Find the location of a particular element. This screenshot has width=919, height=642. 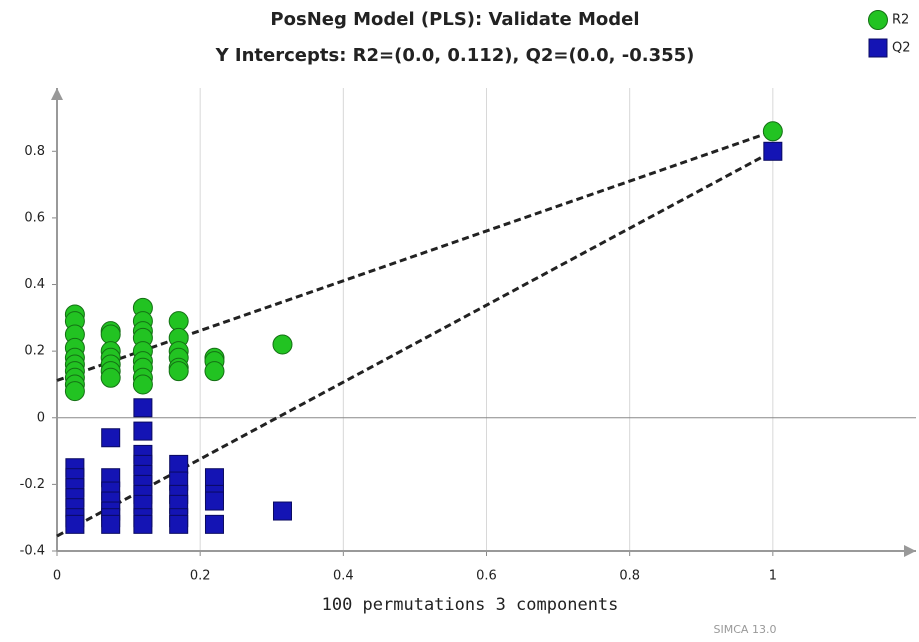

watermark: SIMCA 13.0 is located at coordinates (745, 629).